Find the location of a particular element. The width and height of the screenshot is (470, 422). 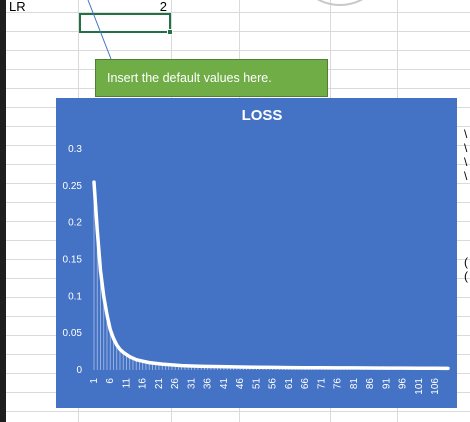

x-tick-label: 106 is located at coordinates (435, 386).